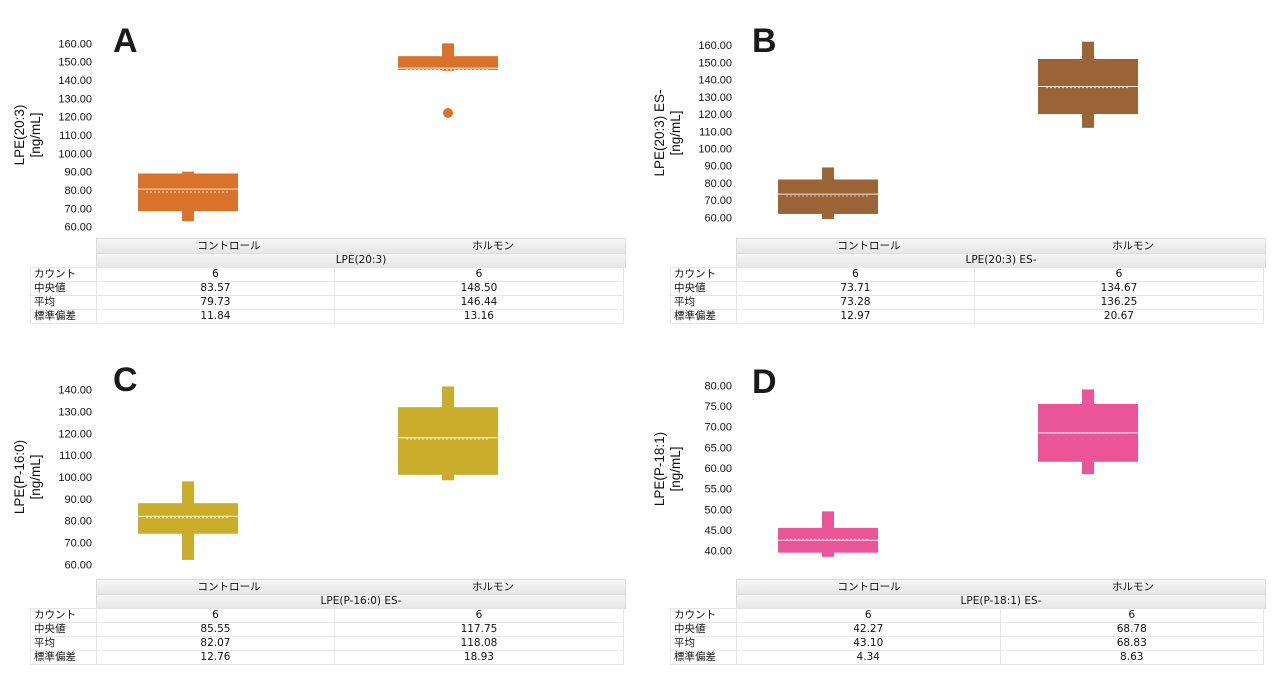  What do you see at coordinates (1001, 260) in the screenshot?
I see `group-label-row: LPE(20:3) ES-` at bounding box center [1001, 260].